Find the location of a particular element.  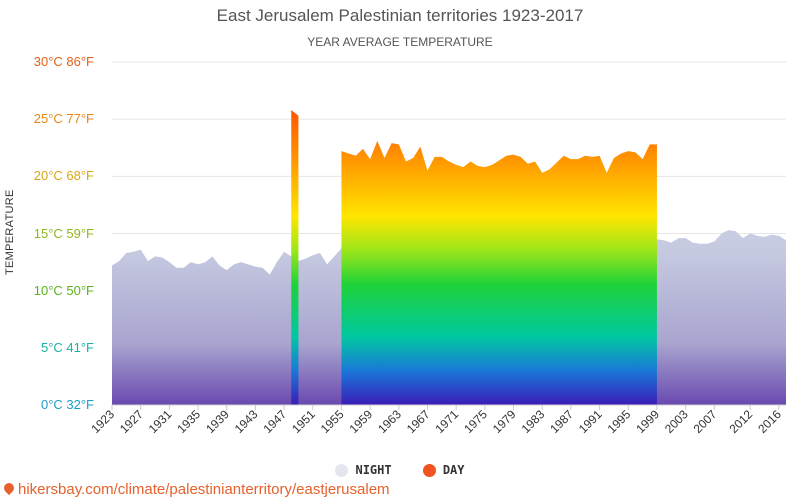

x-tick-label: 2007 is located at coordinates (705, 421).